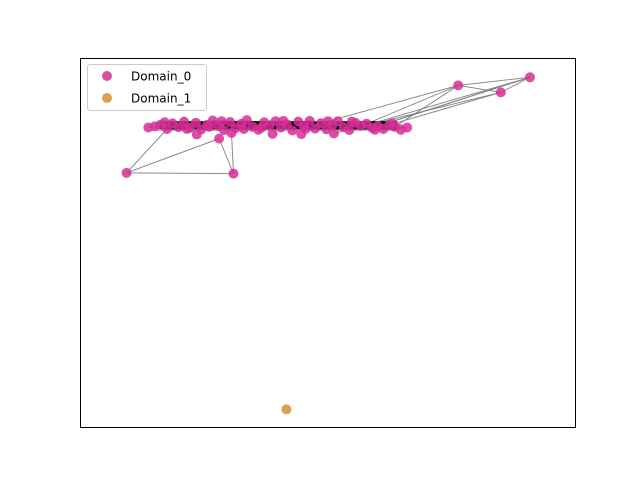 This screenshot has height=480, width=640. What do you see at coordinates (161, 99) in the screenshot?
I see `legend-label-domain-1: Domain_1` at bounding box center [161, 99].